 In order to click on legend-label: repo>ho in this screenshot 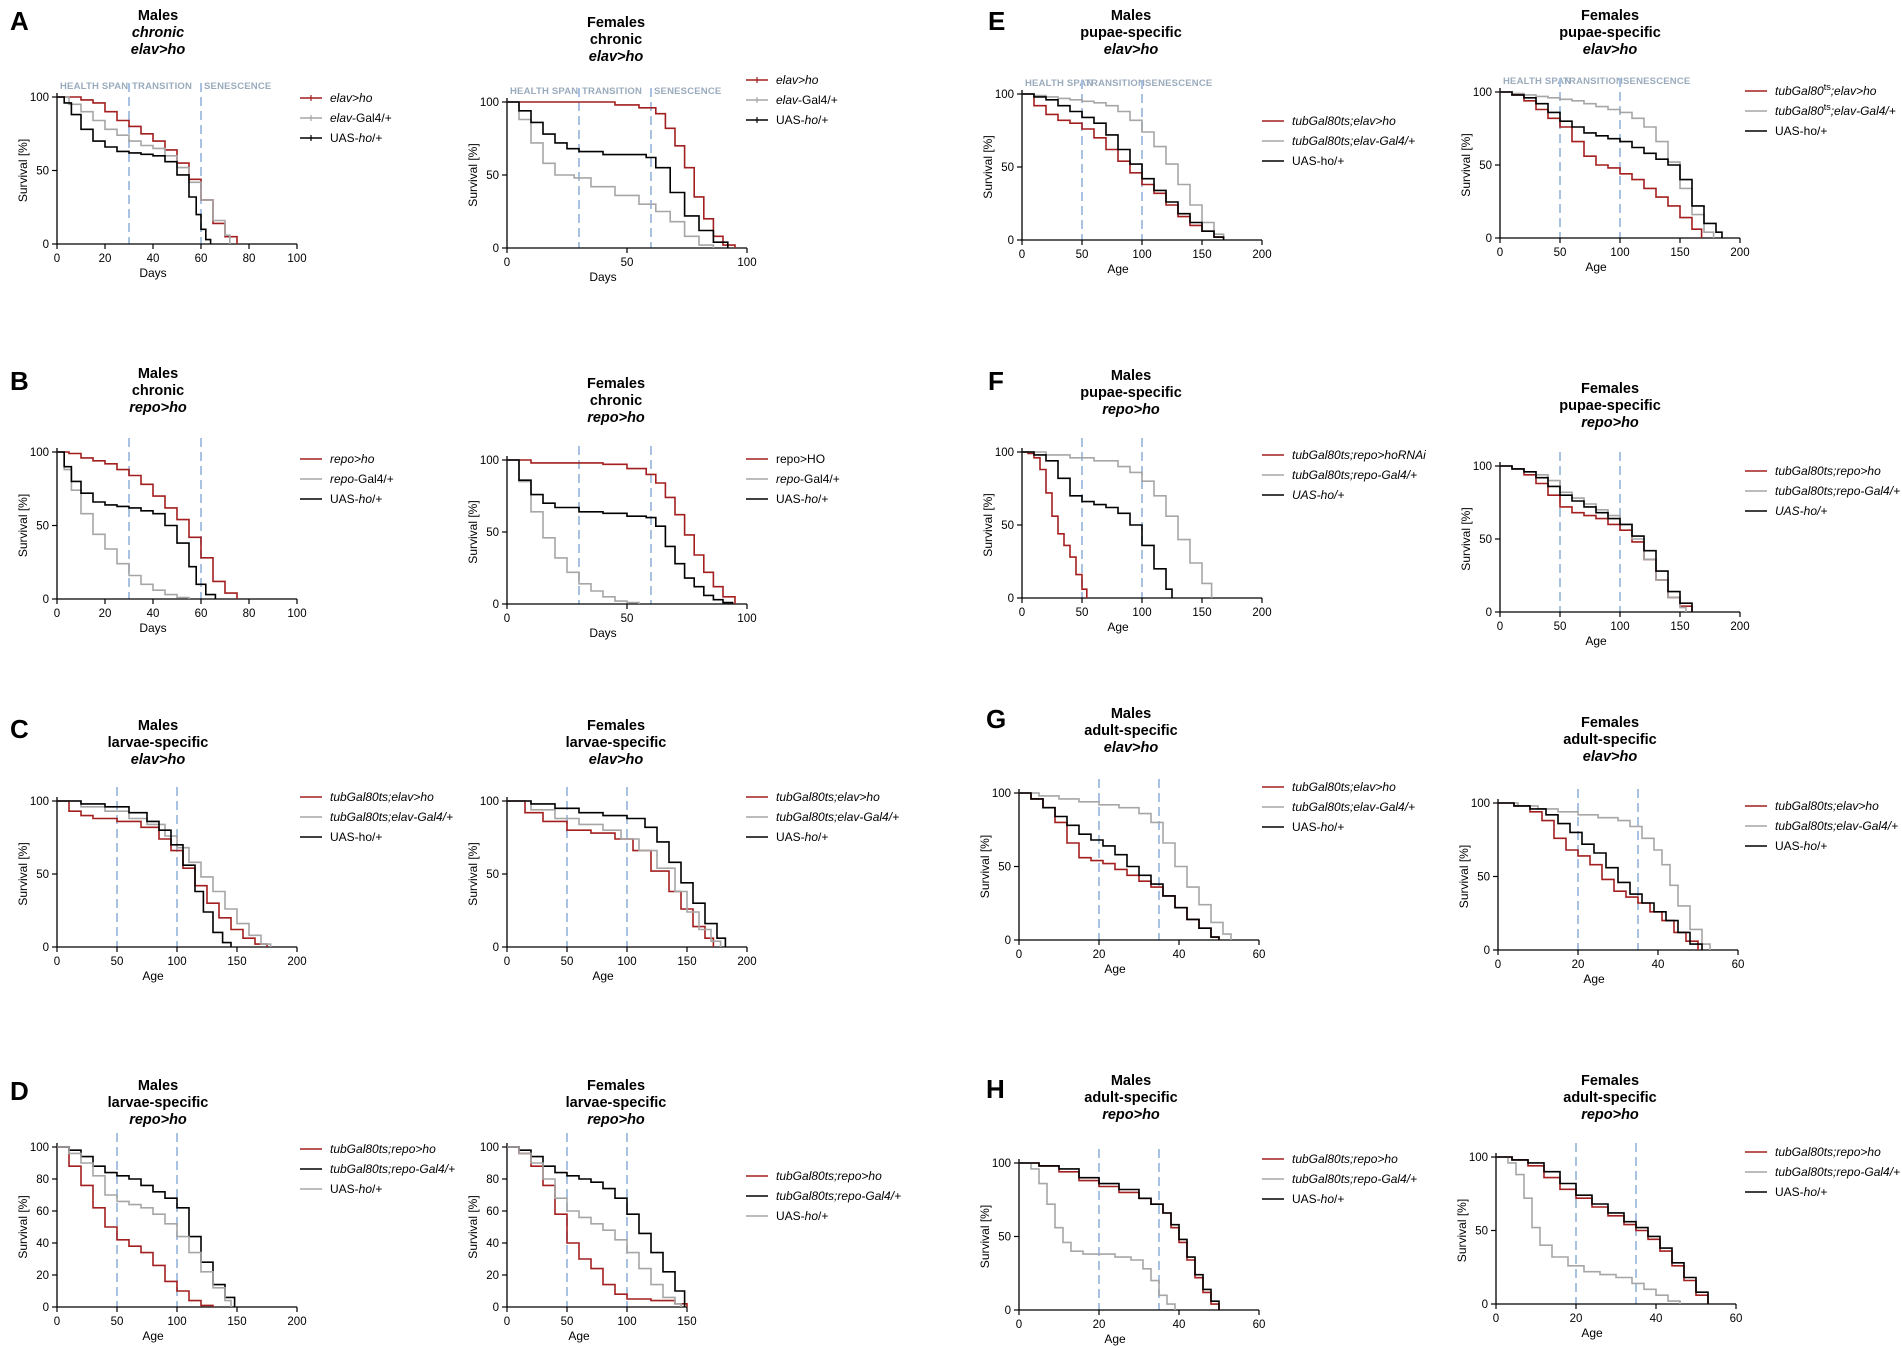, I will do `click(352, 459)`.